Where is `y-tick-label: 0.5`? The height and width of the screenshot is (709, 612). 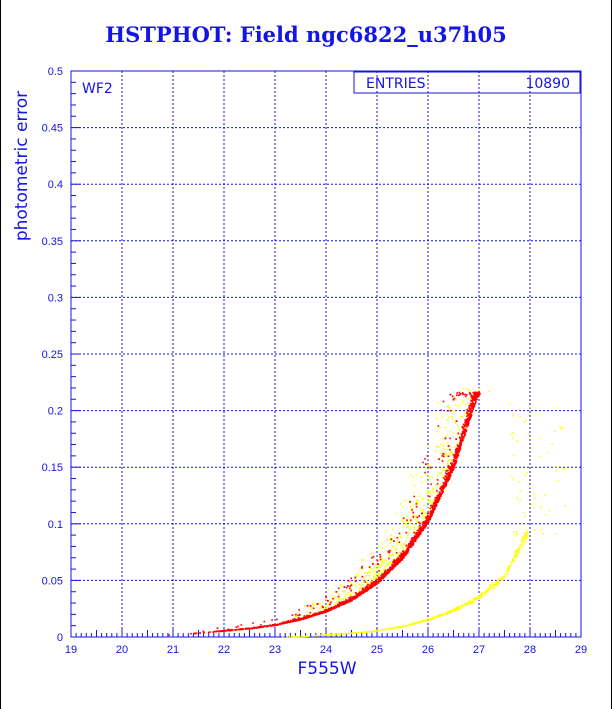
y-tick-label: 0.5 is located at coordinates (55, 72).